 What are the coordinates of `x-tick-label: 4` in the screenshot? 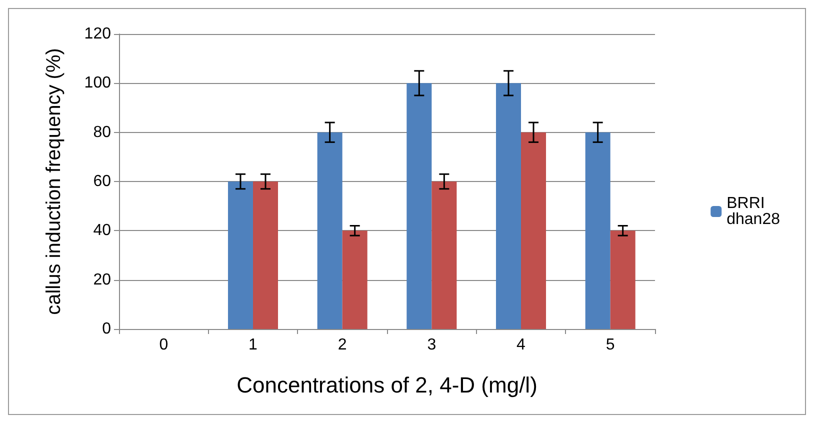 It's located at (521, 345).